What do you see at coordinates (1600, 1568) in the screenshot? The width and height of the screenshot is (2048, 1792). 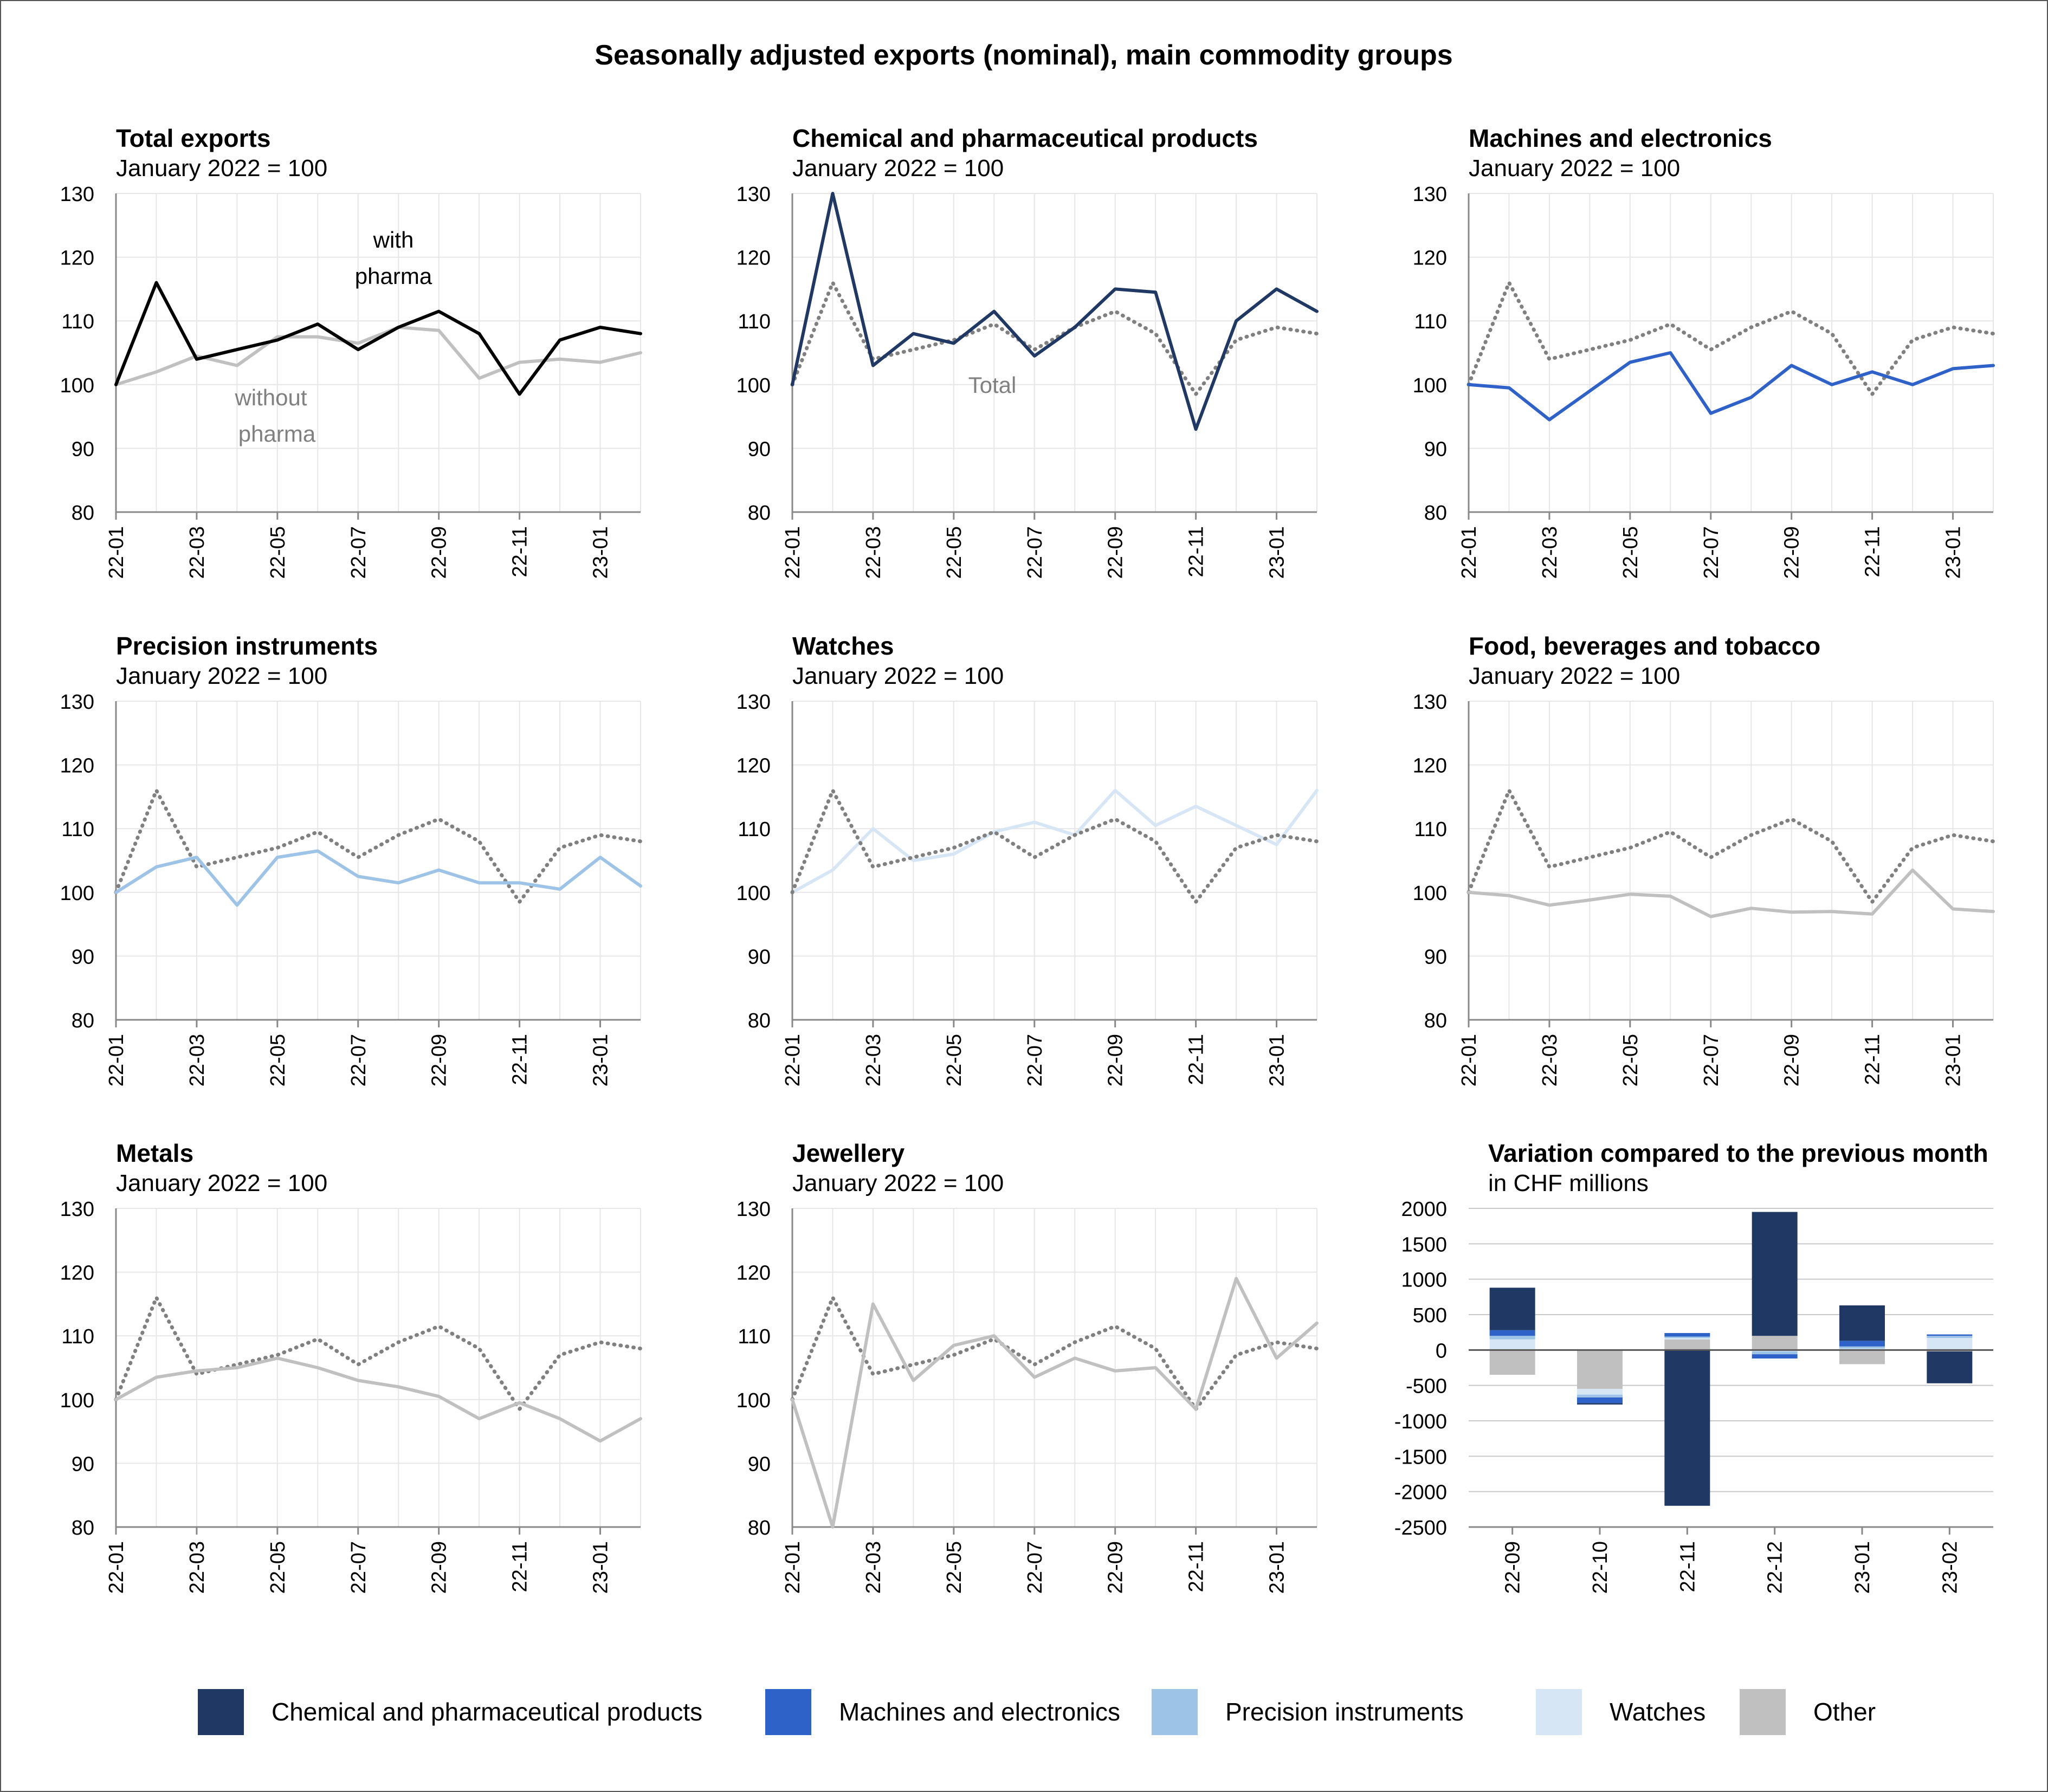 I see `x-tick-label: 22-10` at bounding box center [1600, 1568].